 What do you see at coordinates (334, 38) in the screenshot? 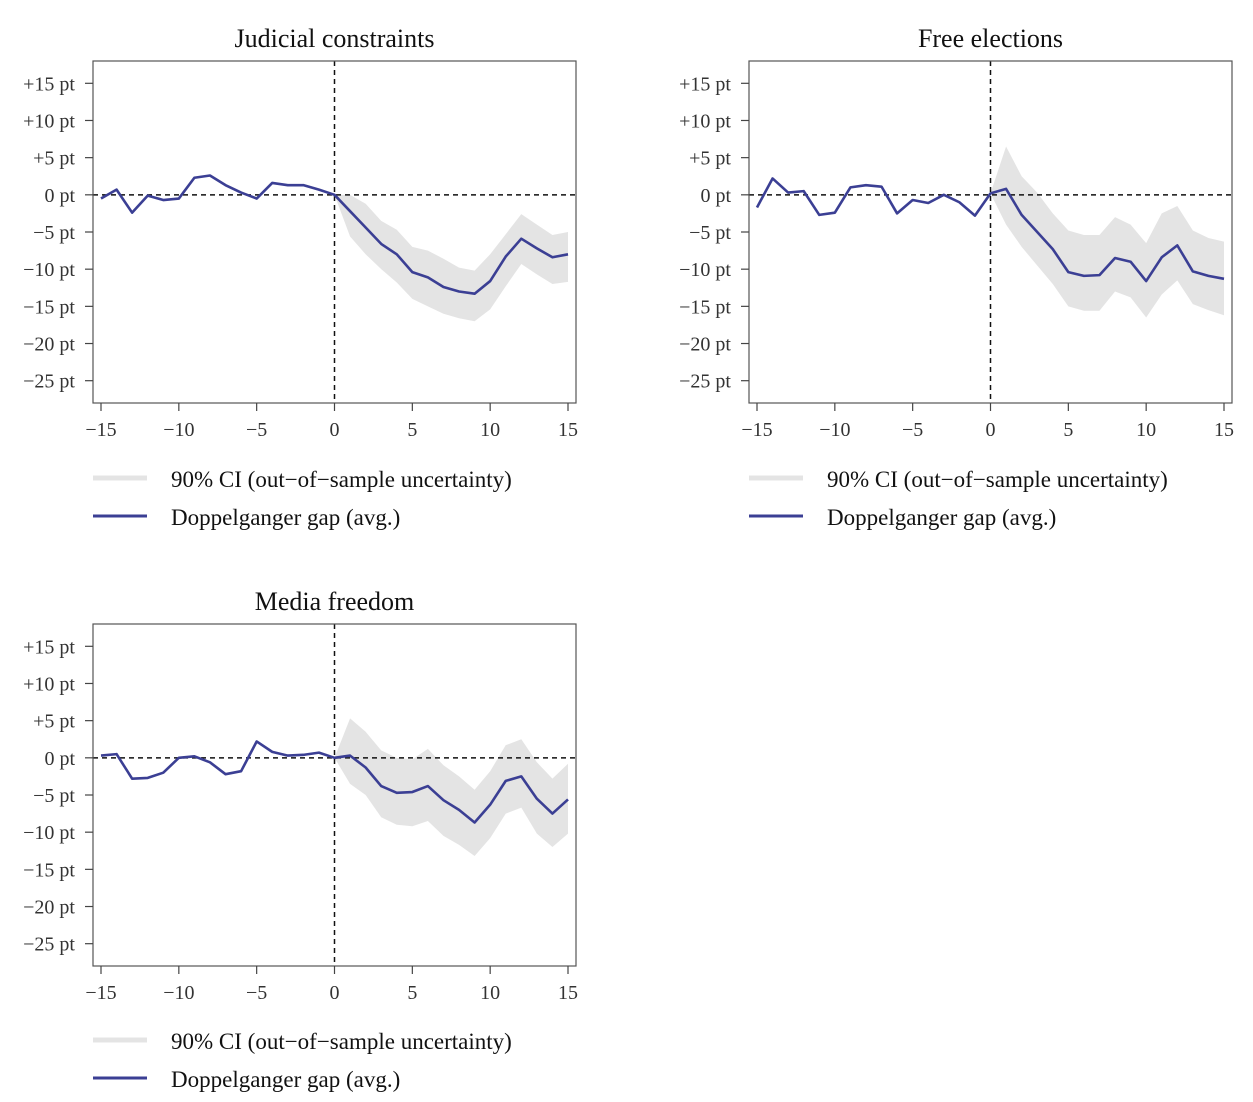
I see `chart-title: Judicial constraints` at bounding box center [334, 38].